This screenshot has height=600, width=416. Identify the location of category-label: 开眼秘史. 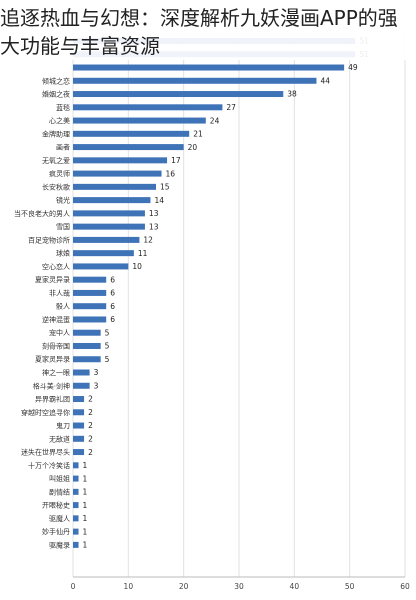
(56, 505).